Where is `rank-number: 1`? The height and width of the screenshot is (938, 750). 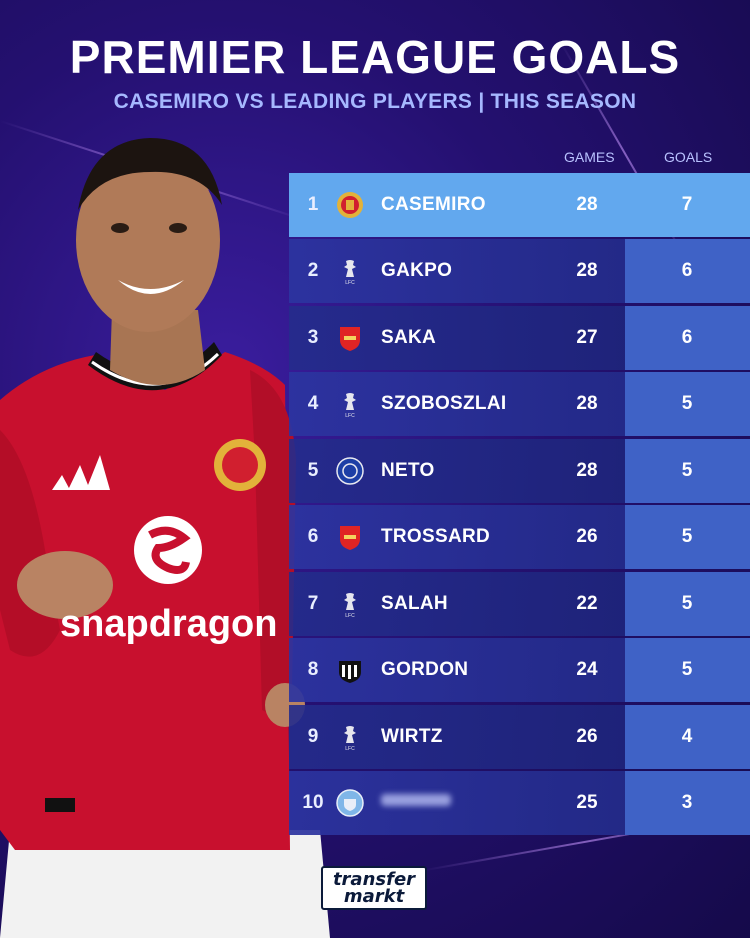
rank-number: 1 is located at coordinates (313, 204).